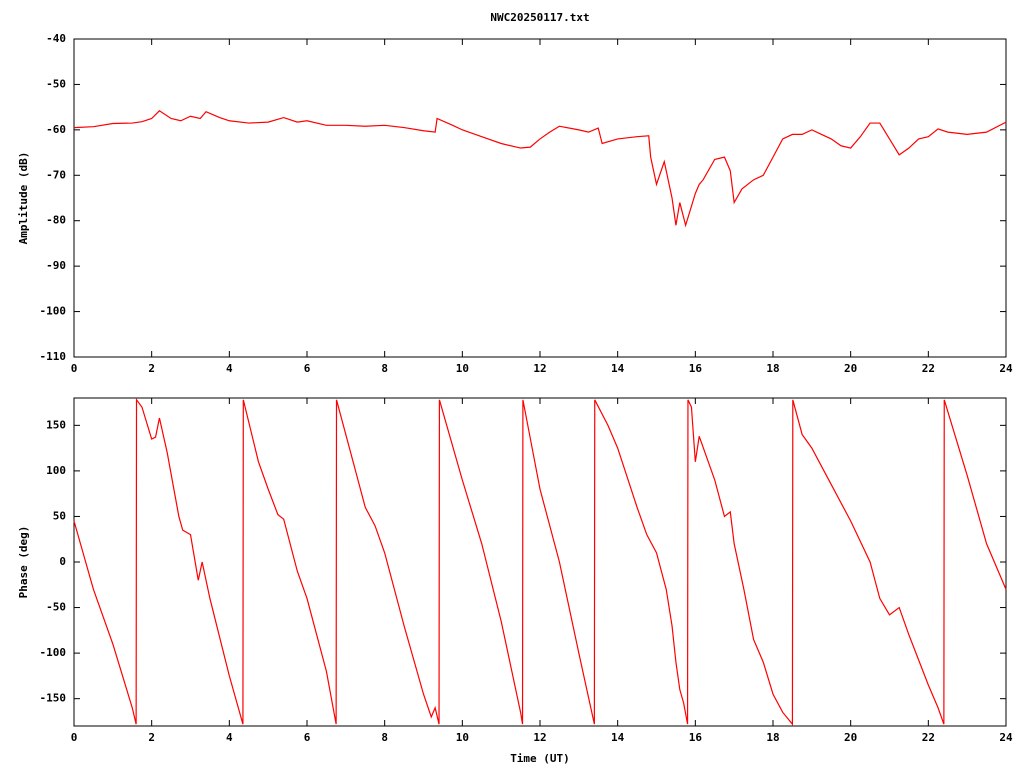 The height and width of the screenshot is (768, 1024). I want to click on y-tick-label: -90, so click(56, 265).